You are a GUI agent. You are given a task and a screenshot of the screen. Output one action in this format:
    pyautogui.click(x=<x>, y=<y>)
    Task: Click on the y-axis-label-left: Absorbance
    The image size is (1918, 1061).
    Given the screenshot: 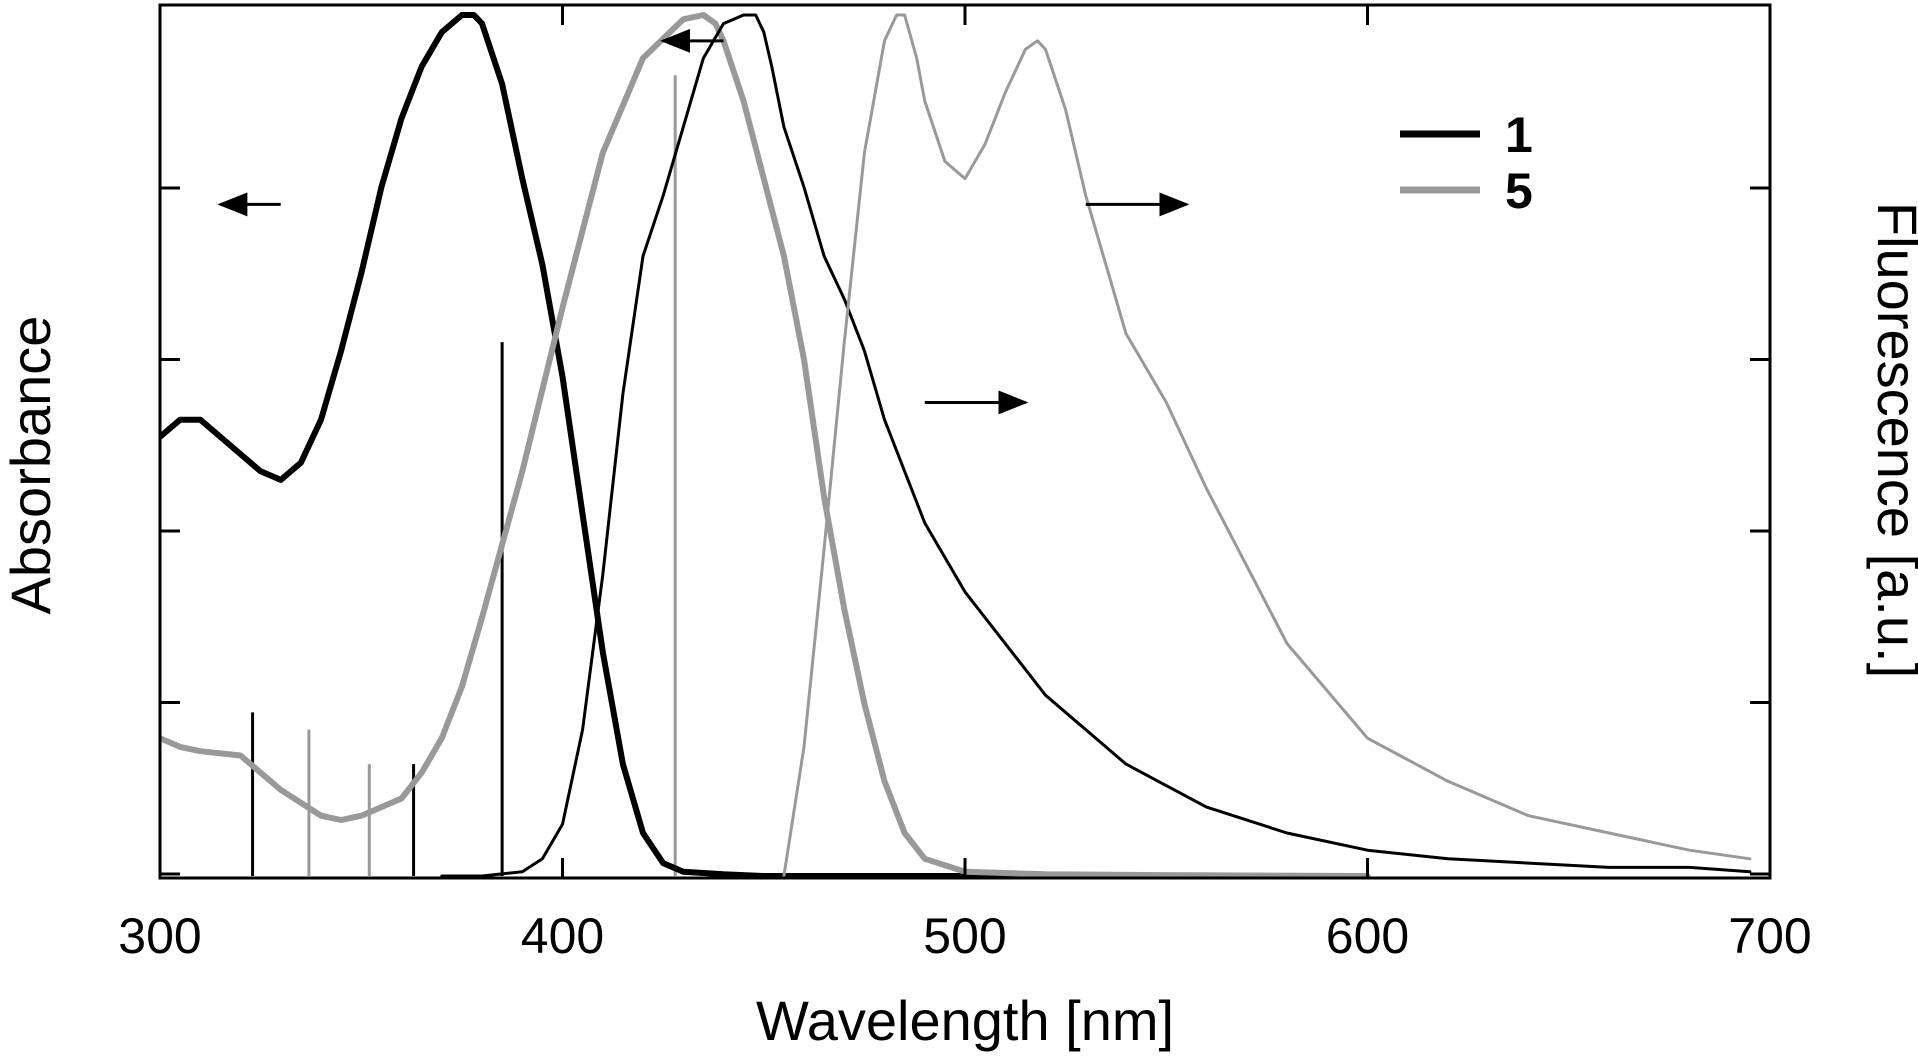 What is the action you would take?
    pyautogui.click(x=31, y=465)
    